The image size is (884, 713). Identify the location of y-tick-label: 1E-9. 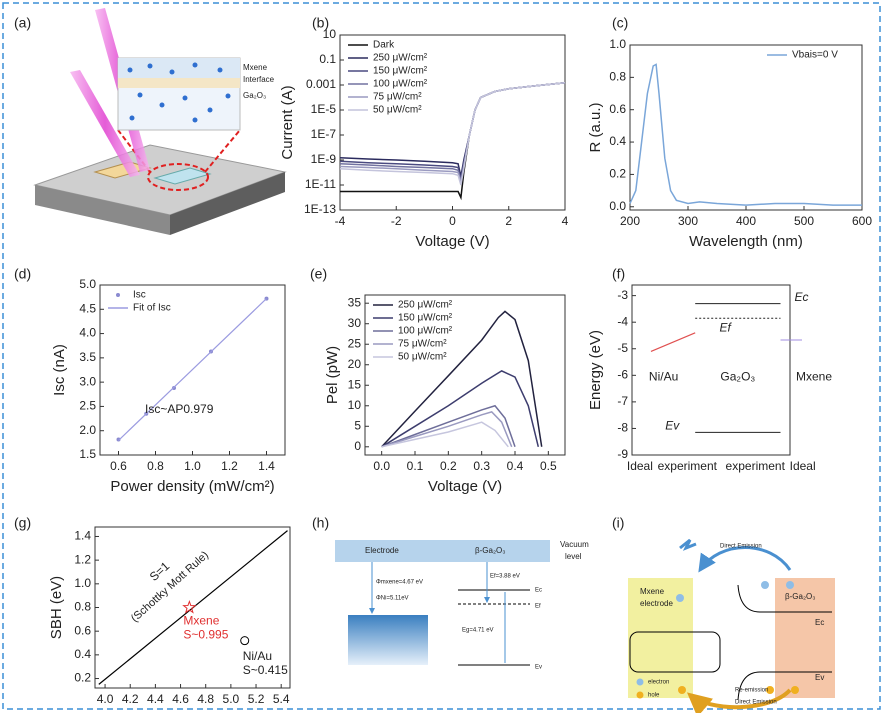
(324, 159).